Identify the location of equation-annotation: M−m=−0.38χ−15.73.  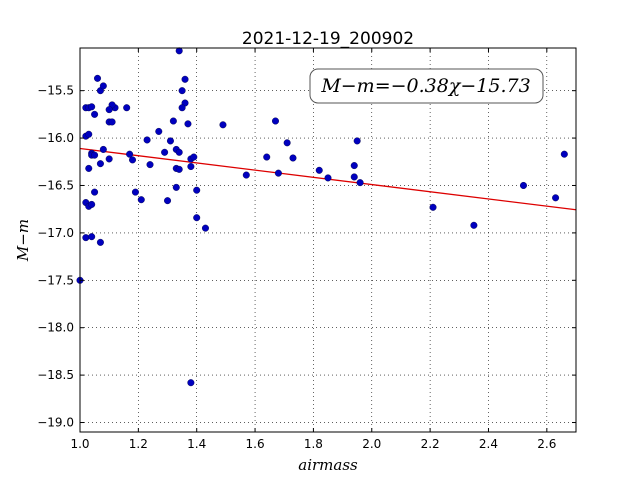
(426, 86).